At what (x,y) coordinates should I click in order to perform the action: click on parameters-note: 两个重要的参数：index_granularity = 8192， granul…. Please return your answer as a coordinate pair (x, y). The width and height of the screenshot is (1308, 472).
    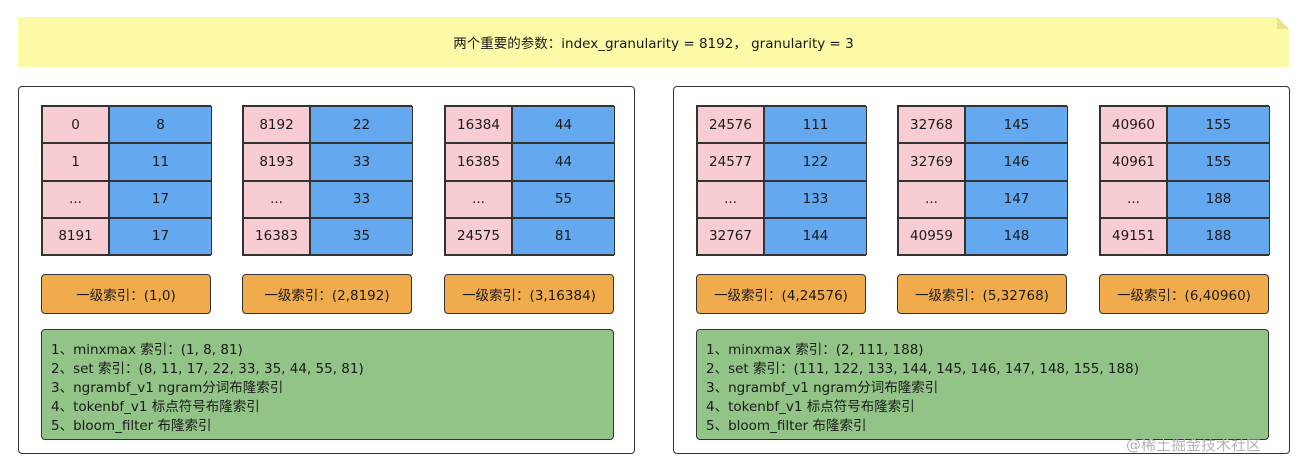
    Looking at the image, I should click on (653, 42).